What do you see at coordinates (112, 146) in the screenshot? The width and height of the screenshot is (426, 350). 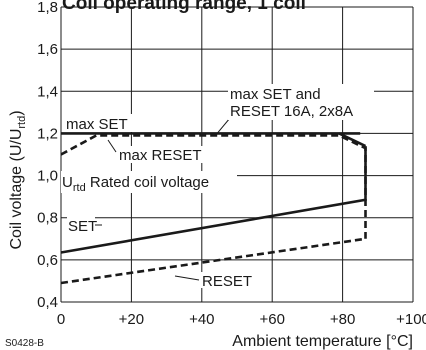 I see `leader-max-reset` at bounding box center [112, 146].